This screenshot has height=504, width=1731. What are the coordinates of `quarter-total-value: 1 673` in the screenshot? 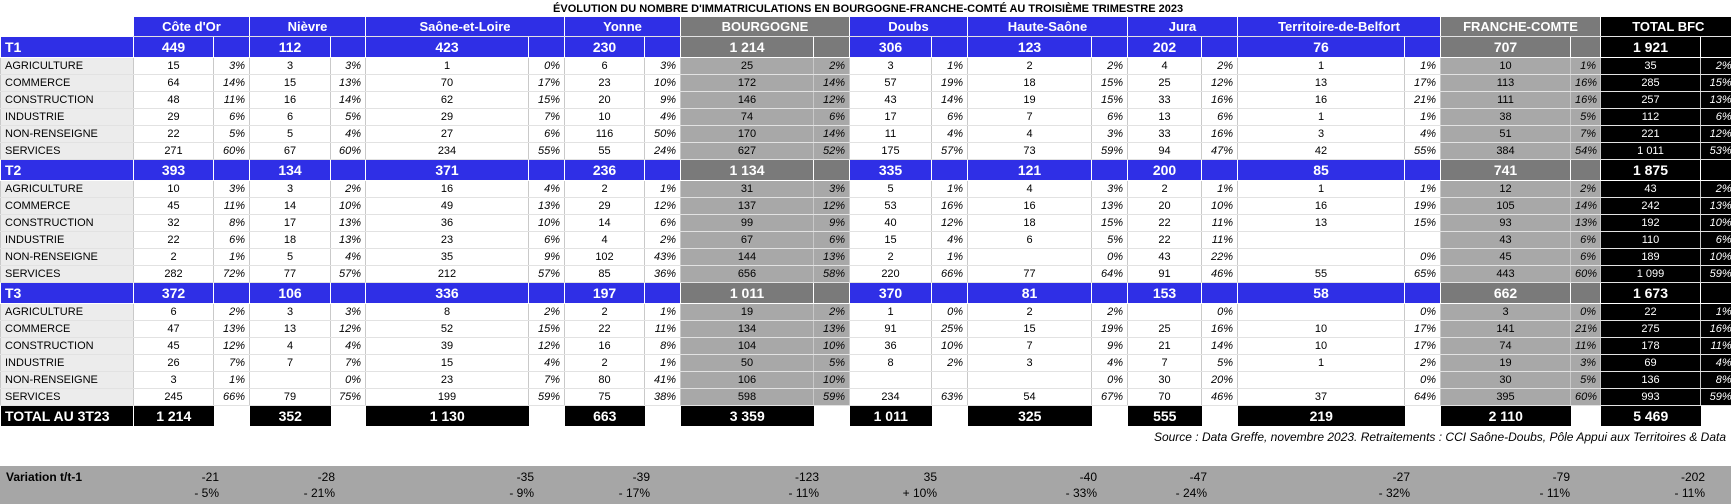 It's located at (1650, 293).